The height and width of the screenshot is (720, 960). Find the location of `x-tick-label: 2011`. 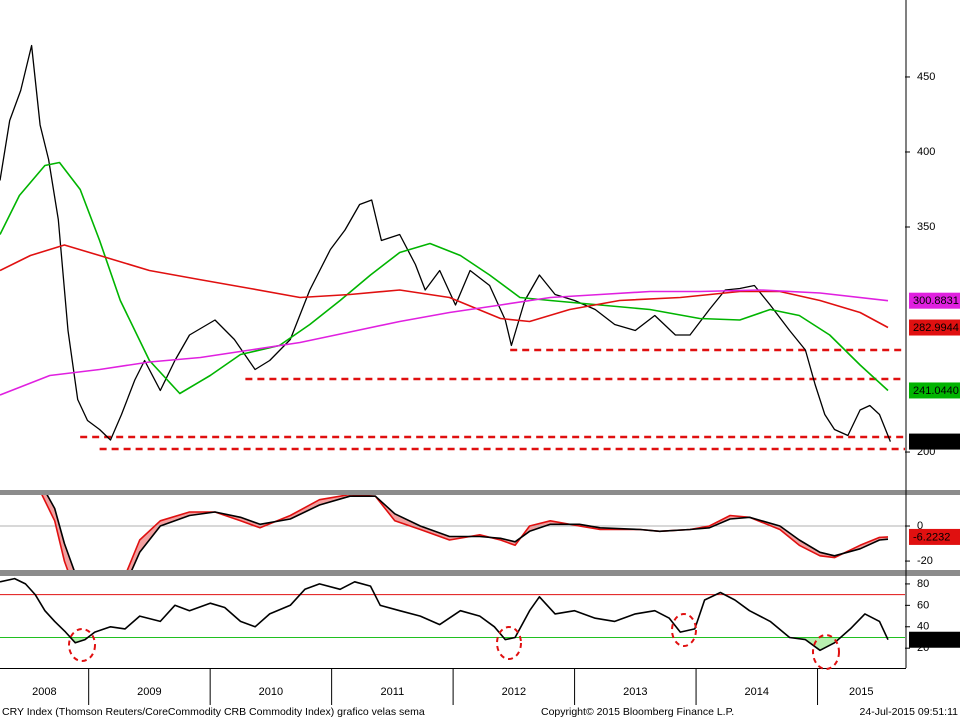

x-tick-label: 2011 is located at coordinates (393, 692).